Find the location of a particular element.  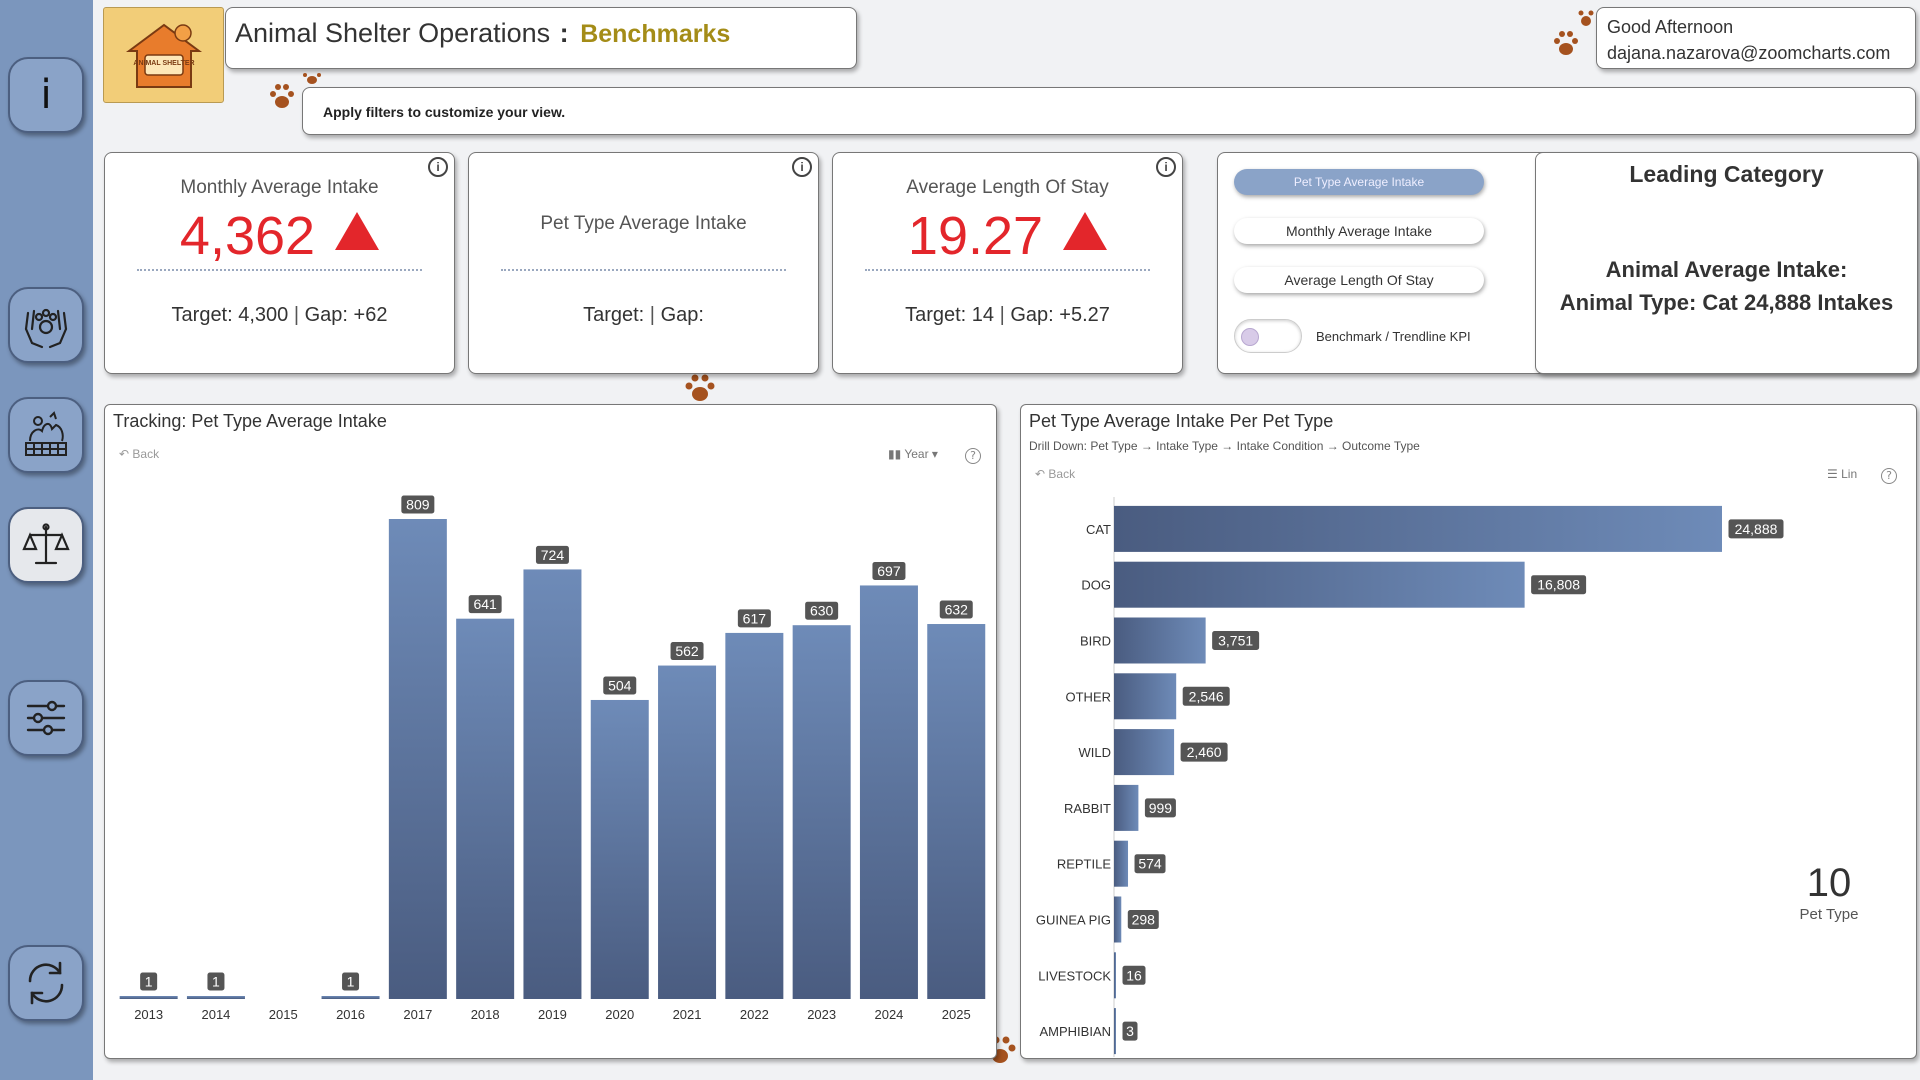

x-tick-label: 2021 is located at coordinates (687, 1014).